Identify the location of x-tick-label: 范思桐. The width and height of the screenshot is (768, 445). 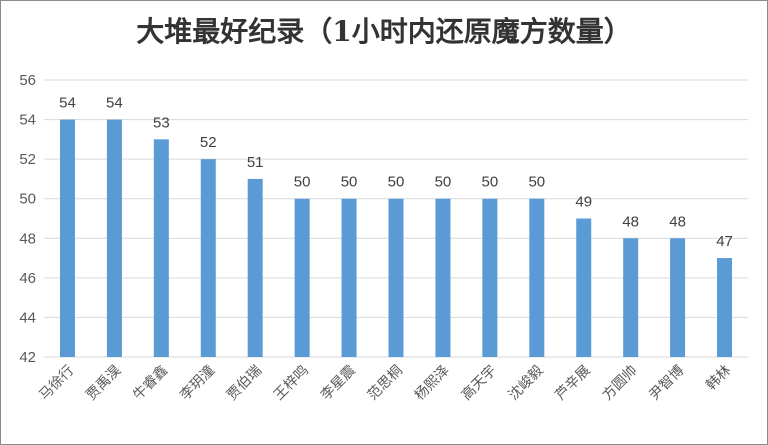
(385, 383).